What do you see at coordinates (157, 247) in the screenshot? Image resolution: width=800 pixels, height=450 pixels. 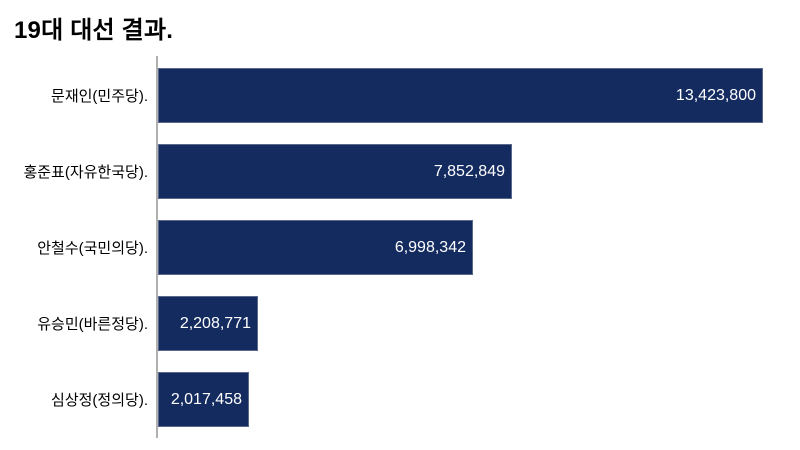 I see `y-axis-line` at bounding box center [157, 247].